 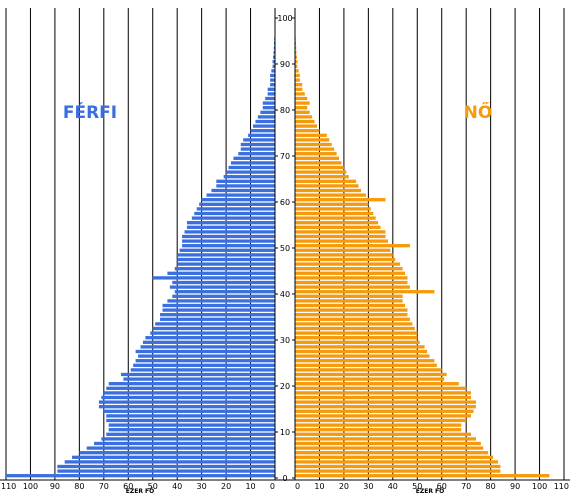 What do you see at coordinates (202, 486) in the screenshot?
I see `x-tick-male-30: 30` at bounding box center [202, 486].